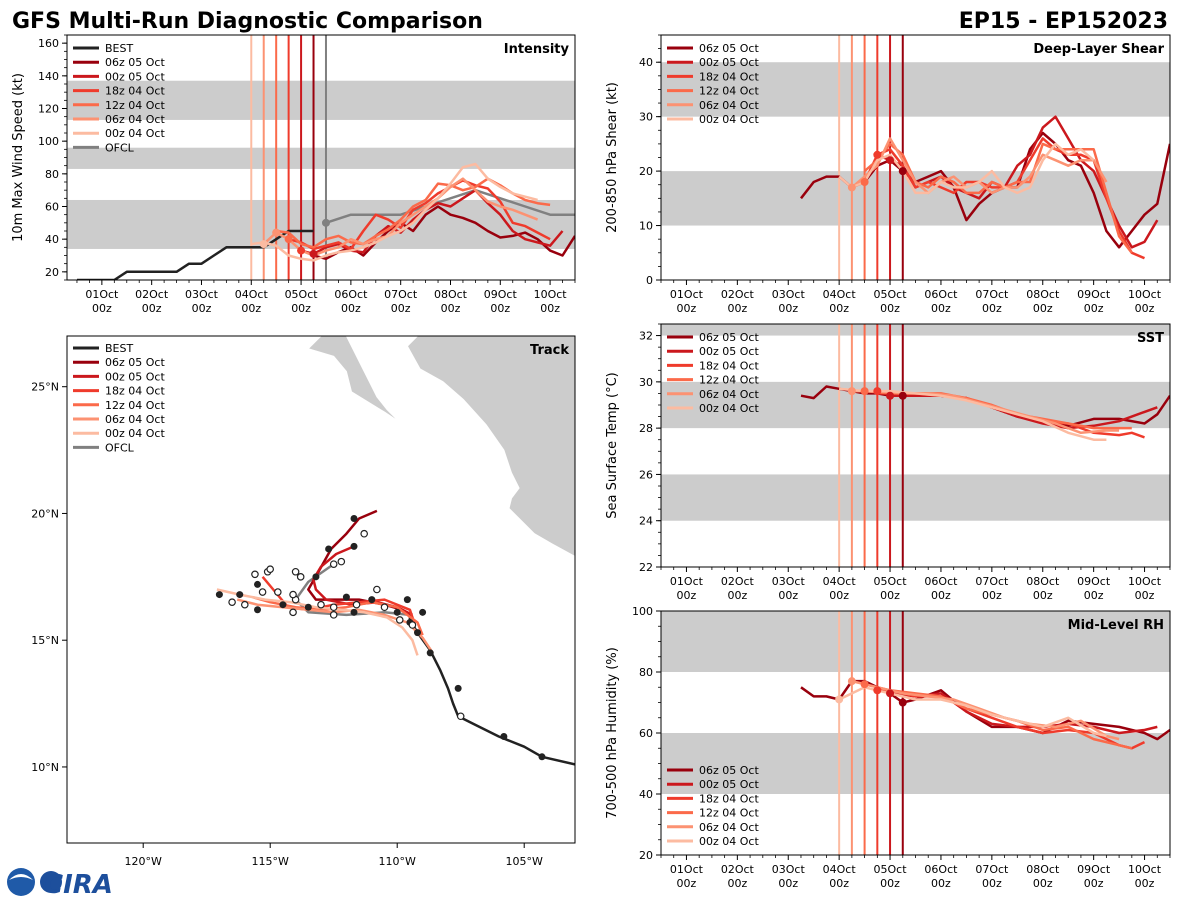 The width and height of the screenshot is (1200, 900). I want to click on sst-xtick-label-6: 07Oct, so click(992, 581).